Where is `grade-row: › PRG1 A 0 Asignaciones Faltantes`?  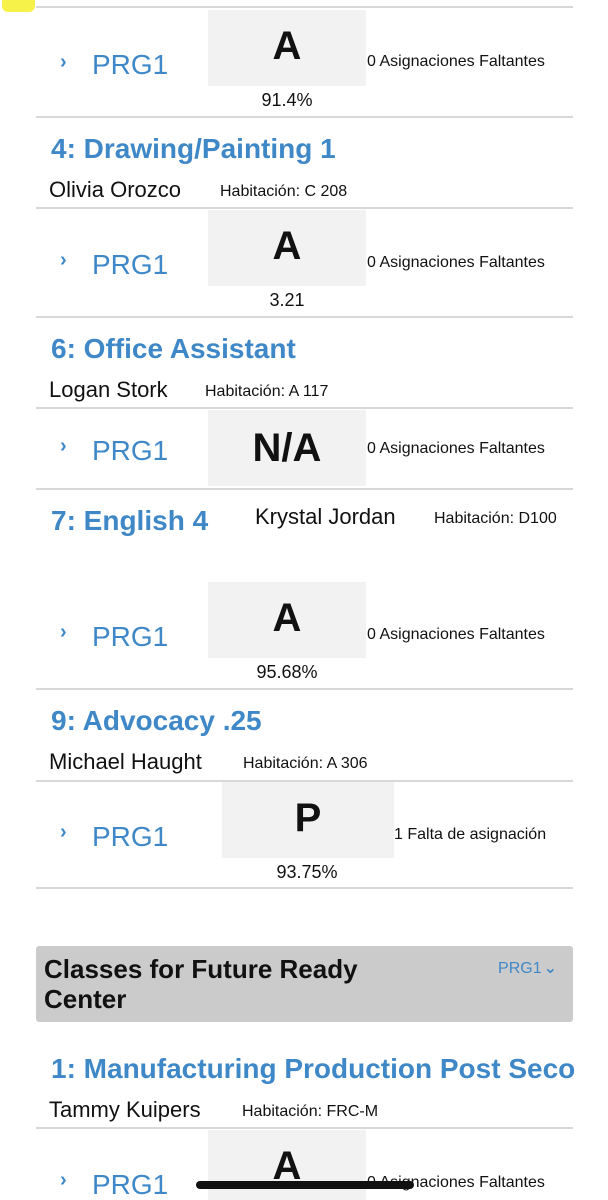
grade-row: › PRG1 A 0 Asignaciones Faltantes is located at coordinates (304, 1165).